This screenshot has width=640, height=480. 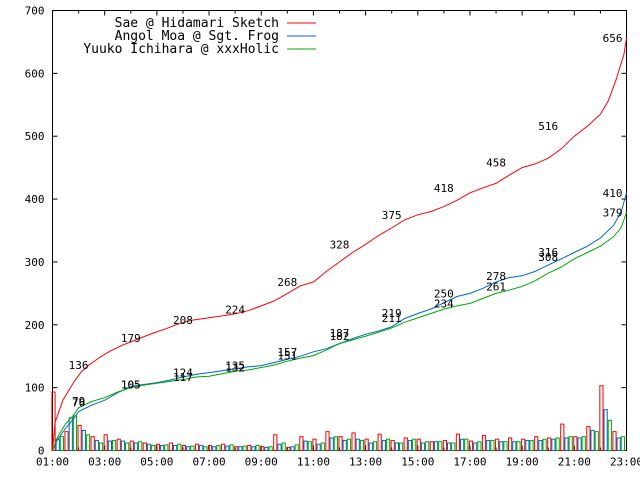 I want to click on x-tick-label: 19:00, so click(x=522, y=462).